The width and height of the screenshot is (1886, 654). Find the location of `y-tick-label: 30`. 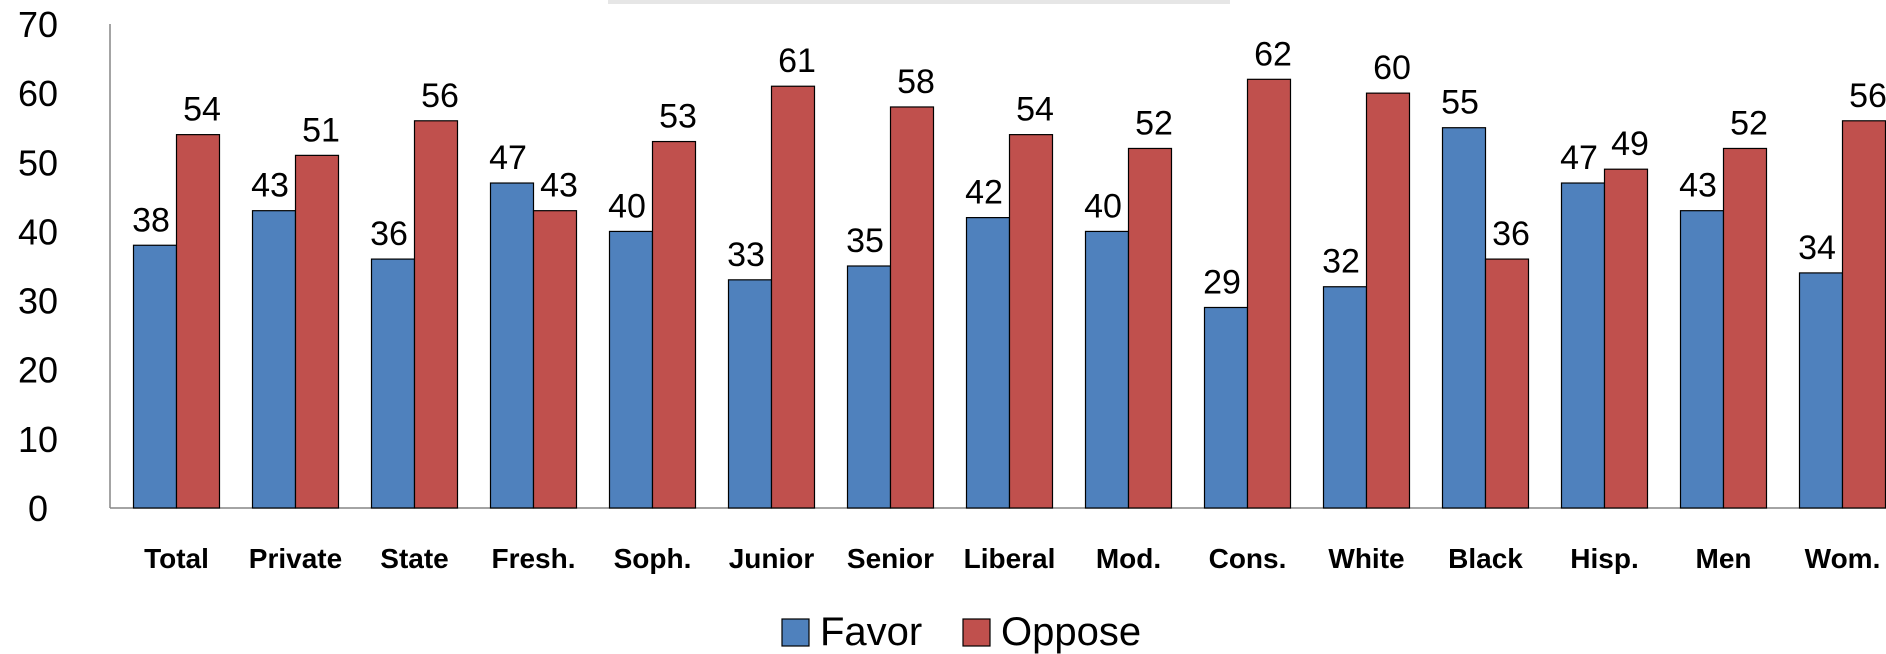

y-tick-label: 30 is located at coordinates (38, 301).